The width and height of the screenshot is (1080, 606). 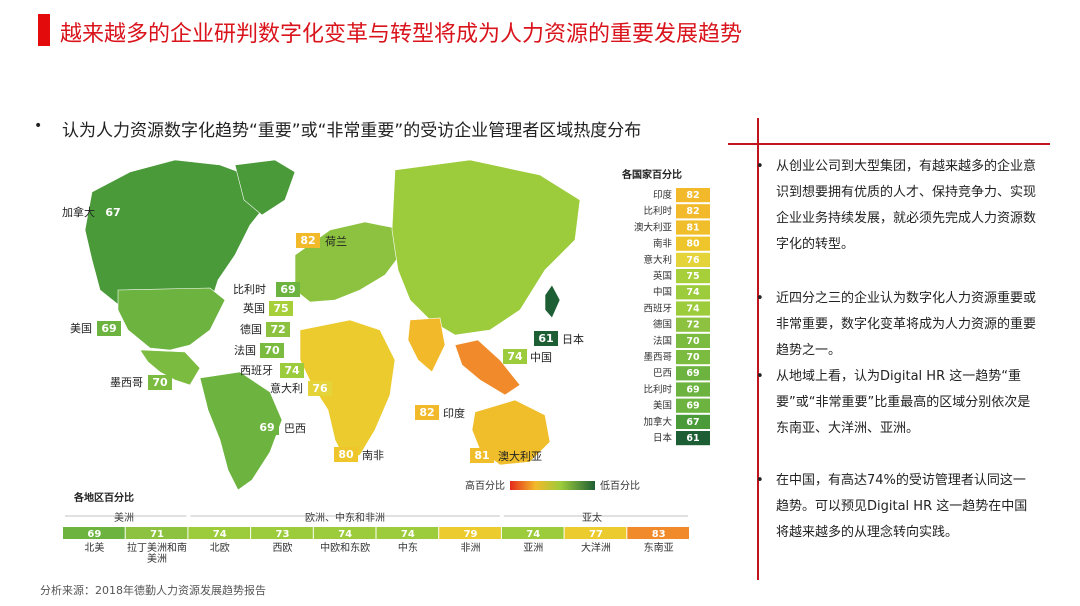 I want to click on landmass-india, so click(x=426, y=345).